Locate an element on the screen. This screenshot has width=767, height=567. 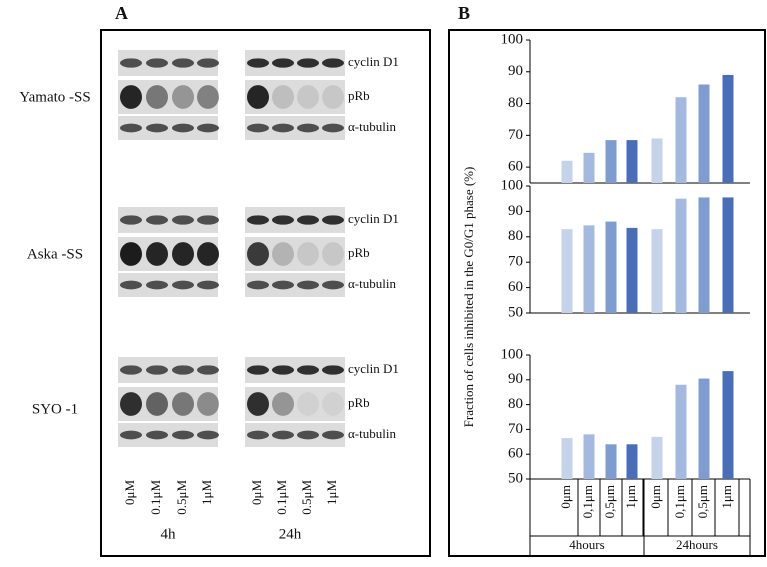
cell-line-label: Aska -SS is located at coordinates (55, 254).